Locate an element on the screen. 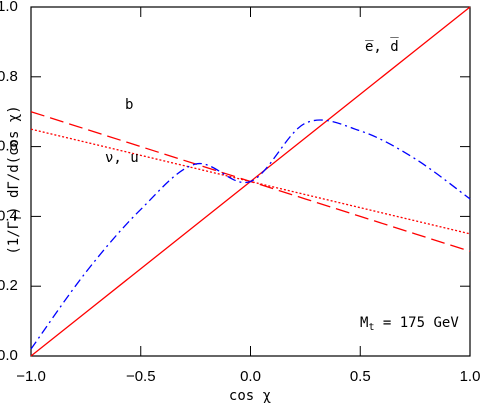 Image resolution: width=485 pixels, height=415 pixels. x-tick-label: 0.5 is located at coordinates (360, 376).